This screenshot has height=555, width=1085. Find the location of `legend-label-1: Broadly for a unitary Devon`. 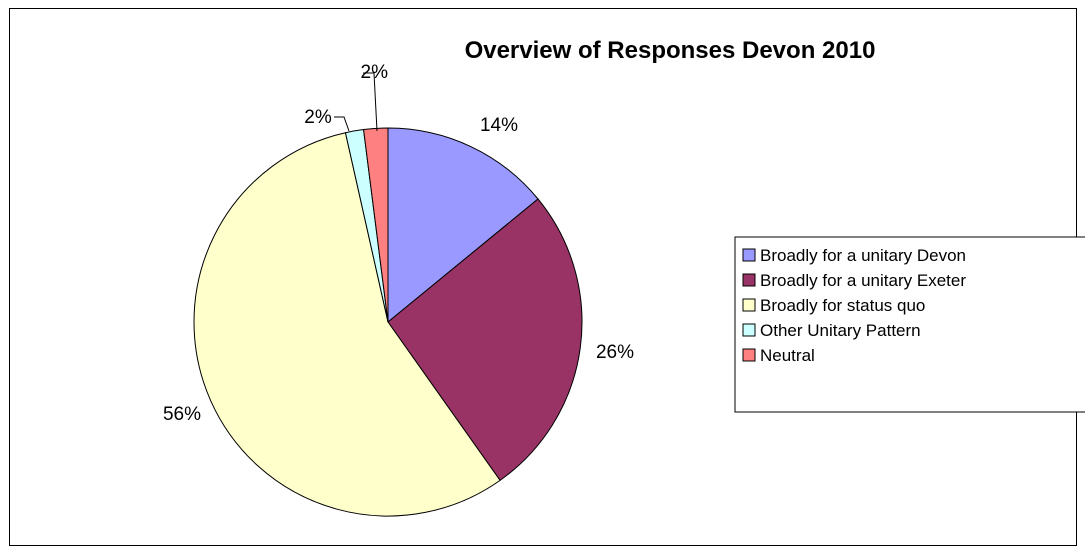

legend-label-1: Broadly for a unitary Devon is located at coordinates (863, 255).